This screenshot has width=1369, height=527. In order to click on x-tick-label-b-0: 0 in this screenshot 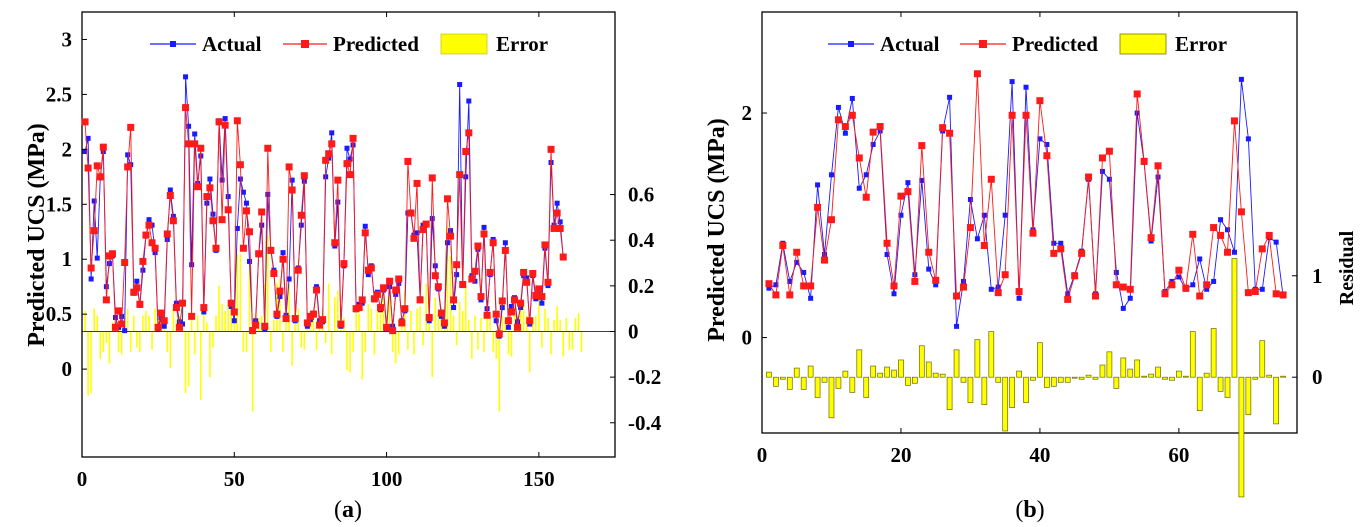, I will do `click(762, 455)`.